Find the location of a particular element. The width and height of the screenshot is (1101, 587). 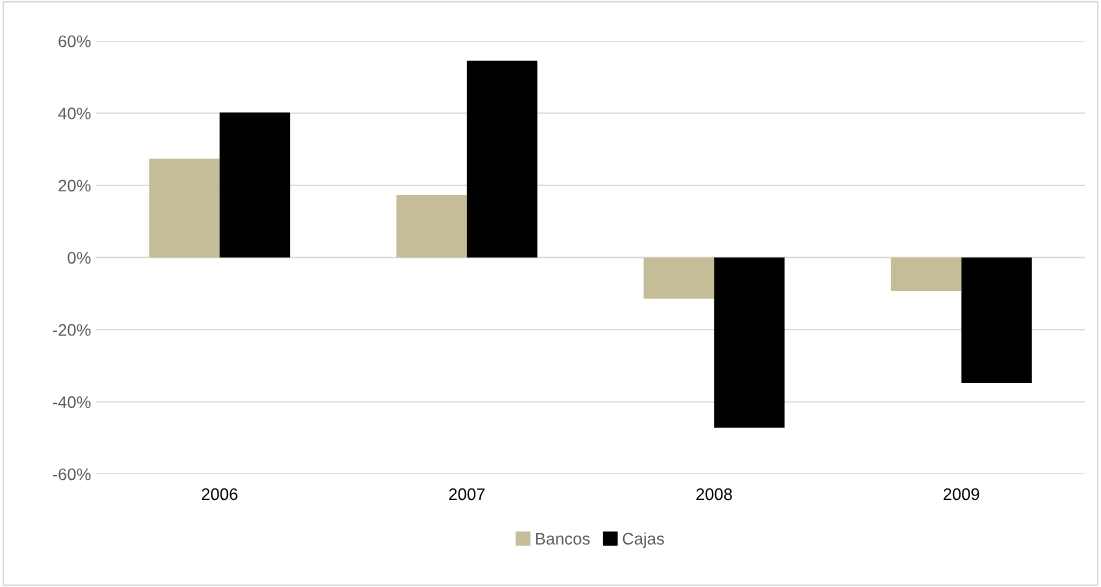

x-tick-label: 2007 is located at coordinates (467, 494).